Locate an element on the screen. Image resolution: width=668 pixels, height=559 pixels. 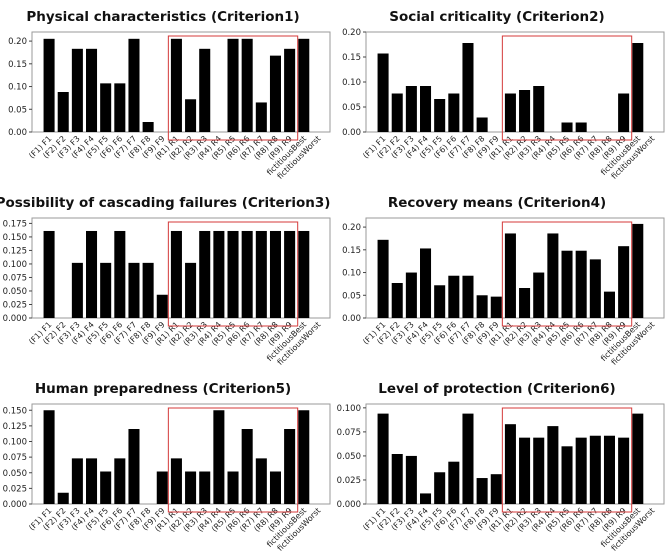
y-tick-label: 0.125 is located at coordinates (15, 251).